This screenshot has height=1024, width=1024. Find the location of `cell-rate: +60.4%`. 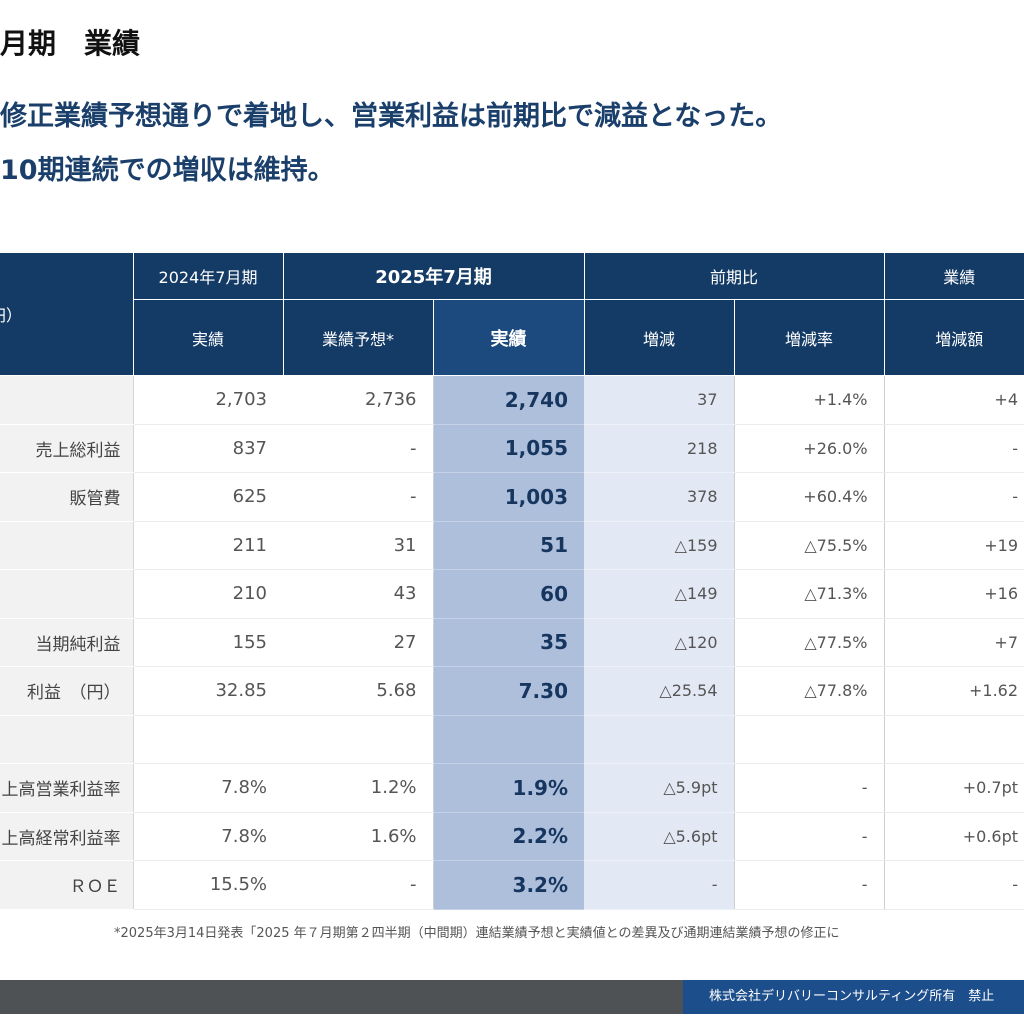

cell-rate: +60.4% is located at coordinates (809, 497).